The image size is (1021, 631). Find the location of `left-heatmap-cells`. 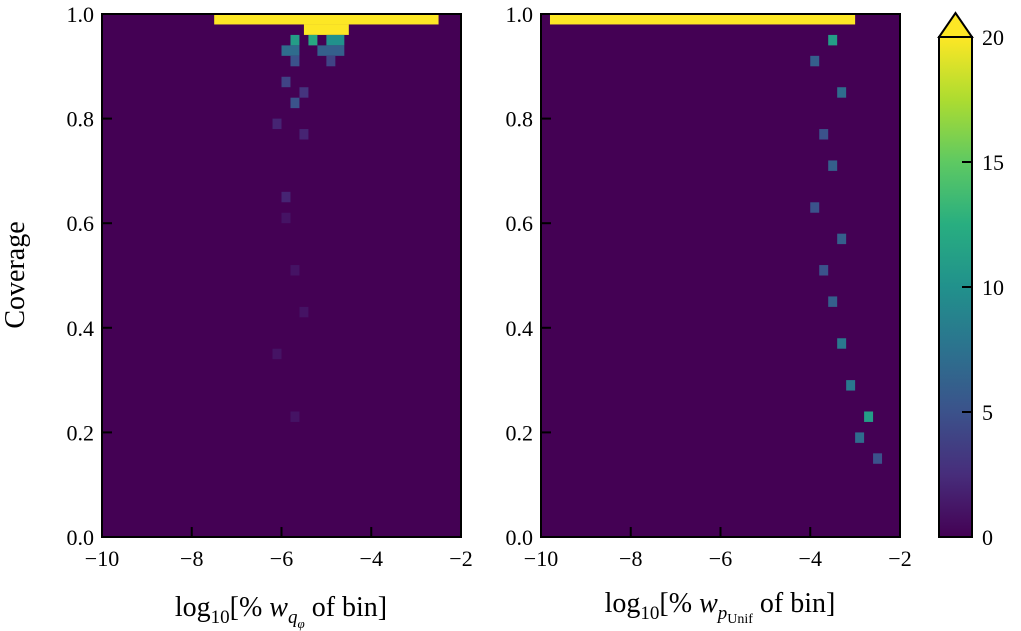

left-heatmap-cells is located at coordinates (326, 218).